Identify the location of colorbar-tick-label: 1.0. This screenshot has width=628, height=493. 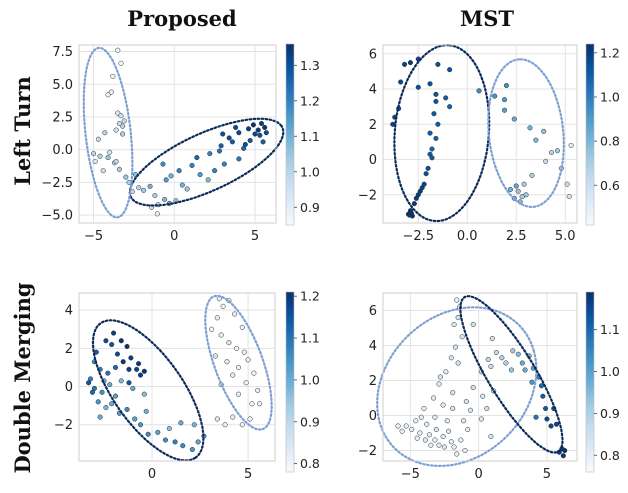
(610, 371).